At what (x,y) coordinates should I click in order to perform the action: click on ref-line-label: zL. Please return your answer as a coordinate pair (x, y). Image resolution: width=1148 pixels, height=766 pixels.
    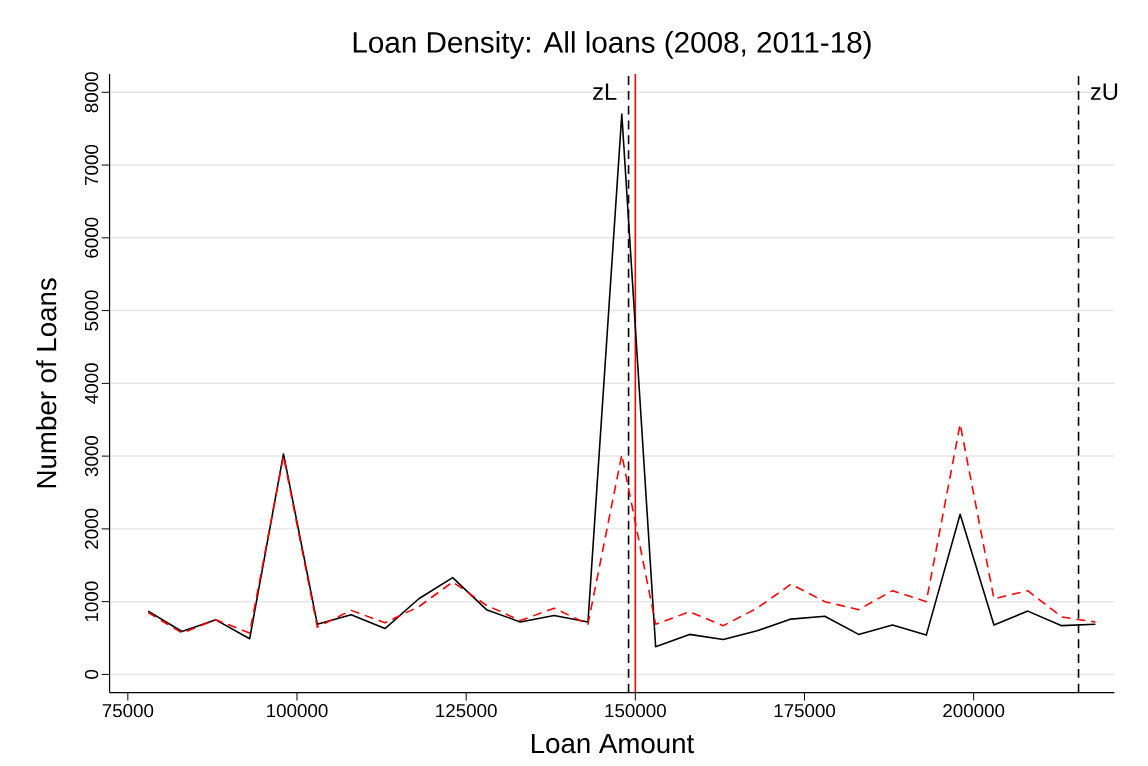
    Looking at the image, I should click on (605, 91).